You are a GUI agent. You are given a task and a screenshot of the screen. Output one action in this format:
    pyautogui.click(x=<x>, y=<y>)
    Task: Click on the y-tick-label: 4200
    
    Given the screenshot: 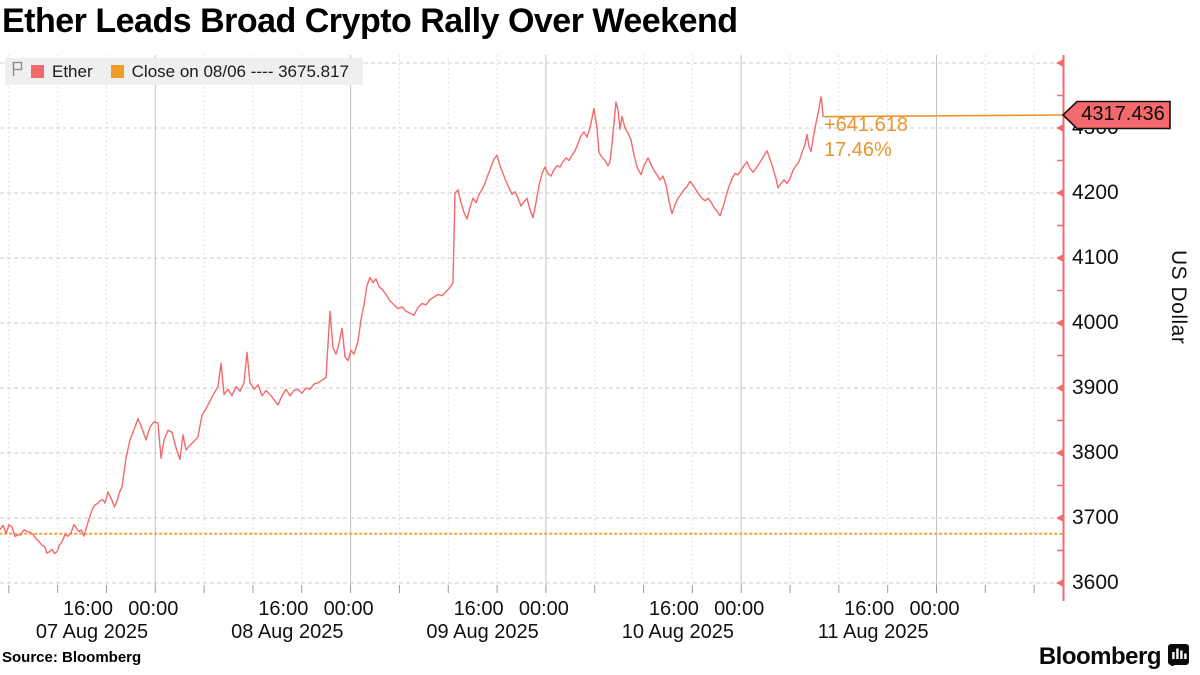 What is the action you would take?
    pyautogui.click(x=1095, y=192)
    